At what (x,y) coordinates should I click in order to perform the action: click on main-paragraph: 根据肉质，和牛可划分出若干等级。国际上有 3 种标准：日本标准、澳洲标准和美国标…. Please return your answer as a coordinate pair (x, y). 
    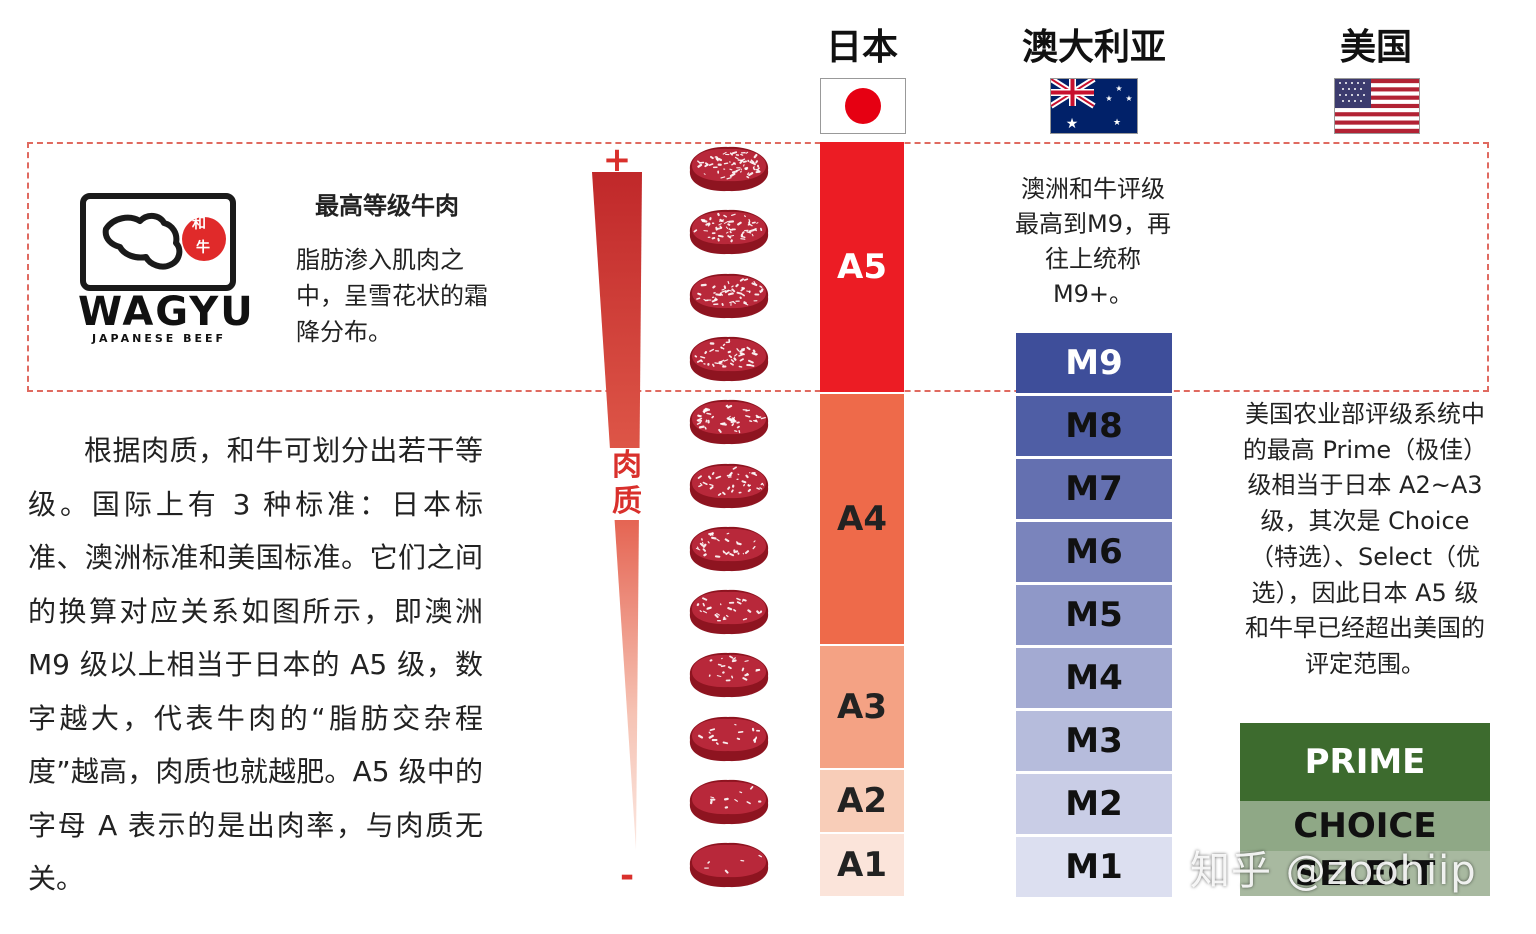
    Looking at the image, I should click on (255, 664).